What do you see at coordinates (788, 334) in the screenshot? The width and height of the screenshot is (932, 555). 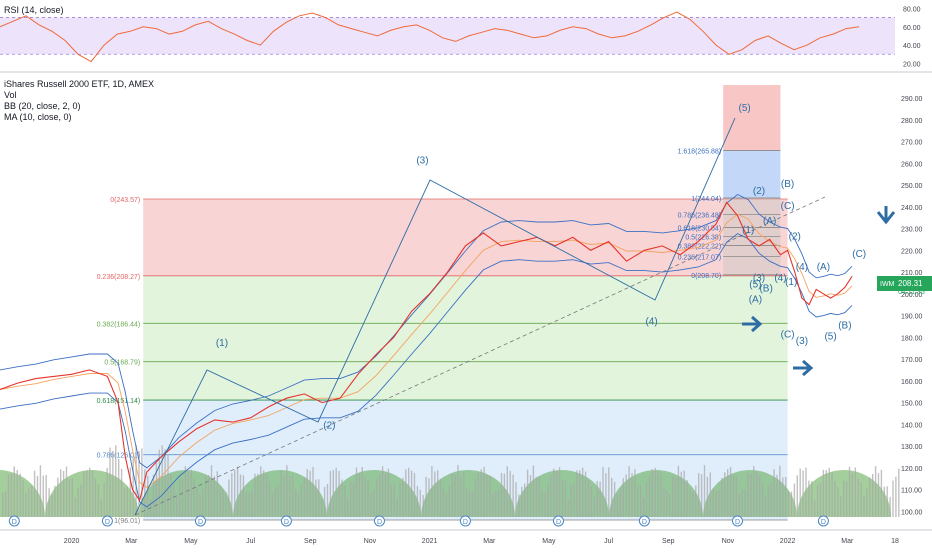 I see `elliott-wave-label: (C)` at bounding box center [788, 334].